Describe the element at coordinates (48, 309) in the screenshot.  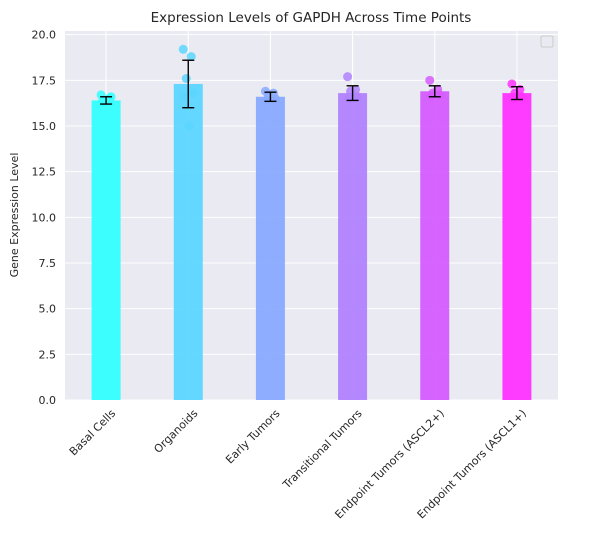
I see `y-tick-label: 5.0` at that location.